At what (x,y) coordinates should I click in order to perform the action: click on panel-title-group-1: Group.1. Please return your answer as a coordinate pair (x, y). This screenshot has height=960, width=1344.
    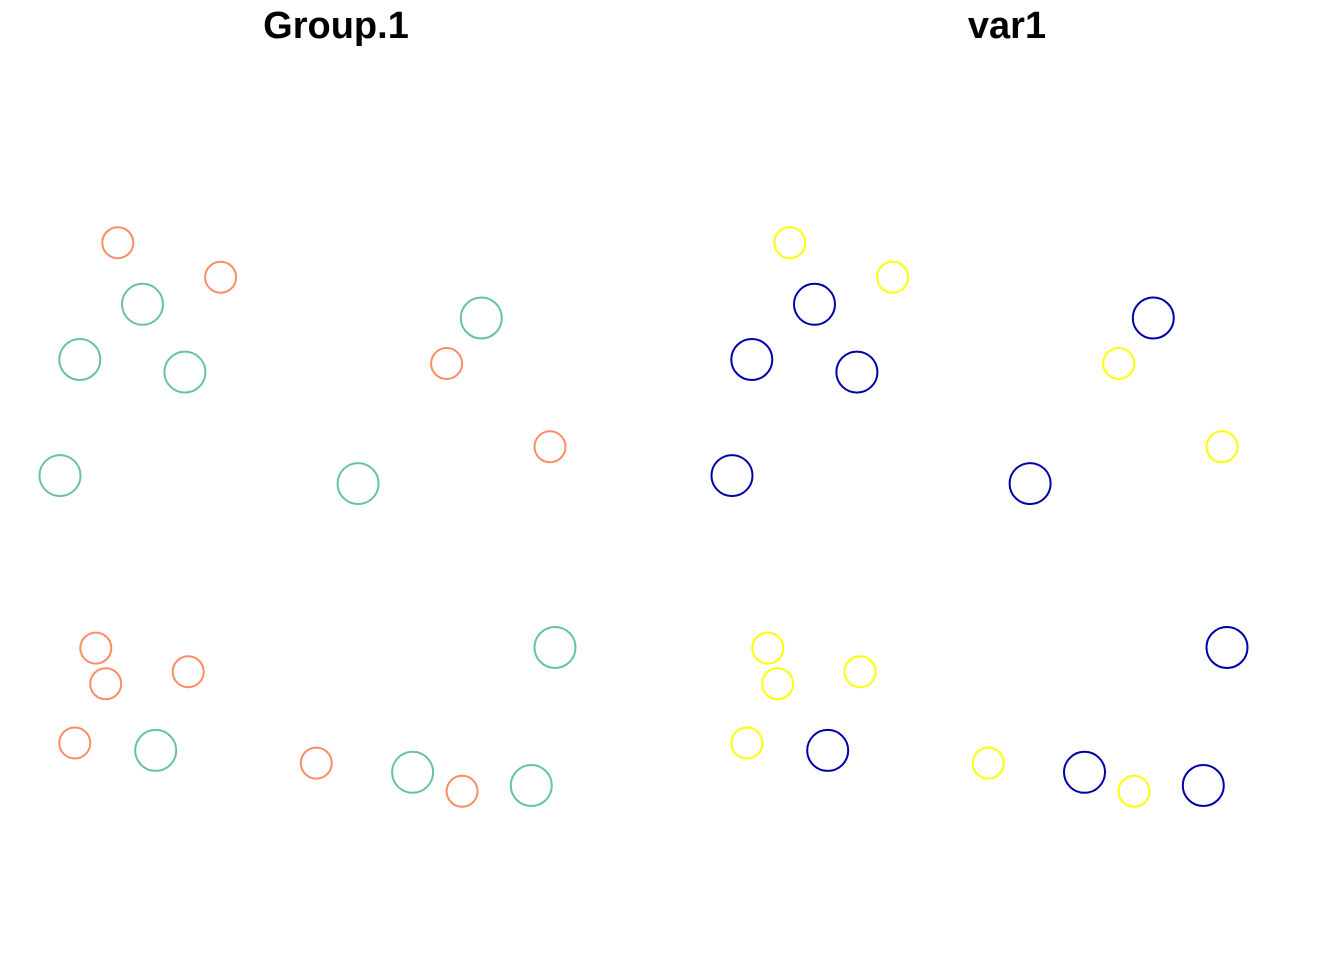
    Looking at the image, I should click on (336, 26).